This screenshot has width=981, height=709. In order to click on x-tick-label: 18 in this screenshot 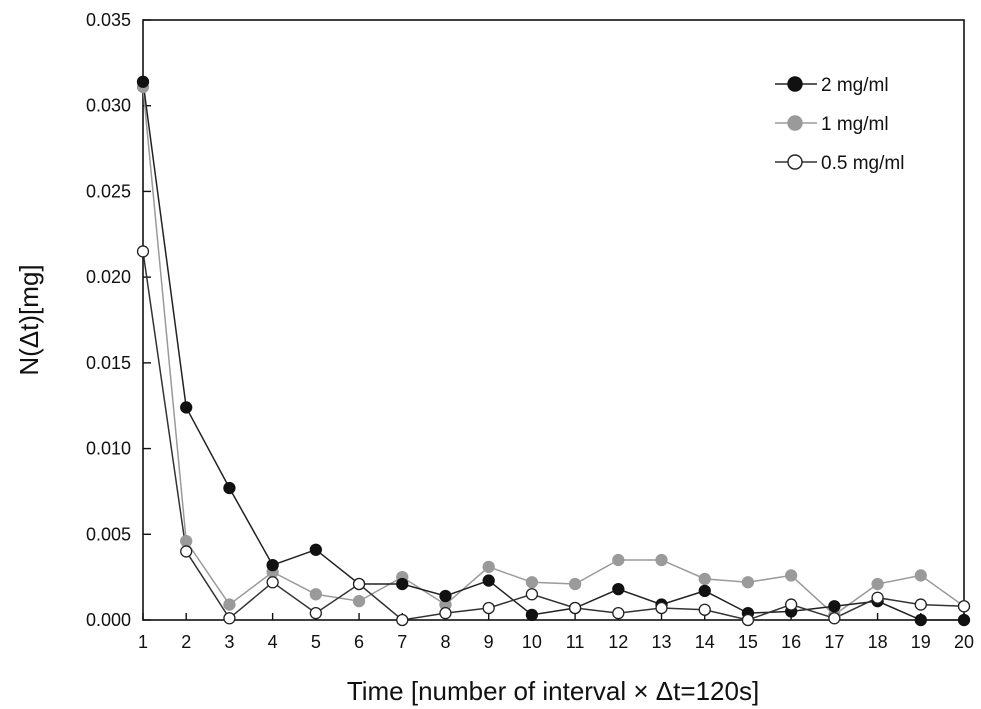, I will do `click(878, 642)`.